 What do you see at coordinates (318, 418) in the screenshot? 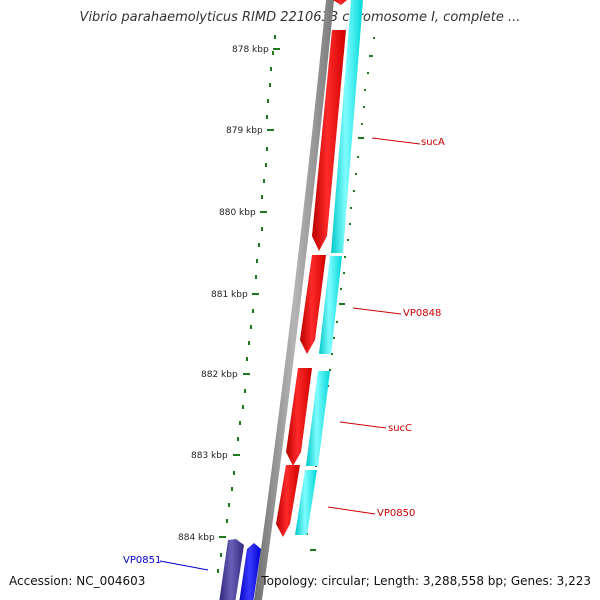
I see `cds-track-sucC` at bounding box center [318, 418].